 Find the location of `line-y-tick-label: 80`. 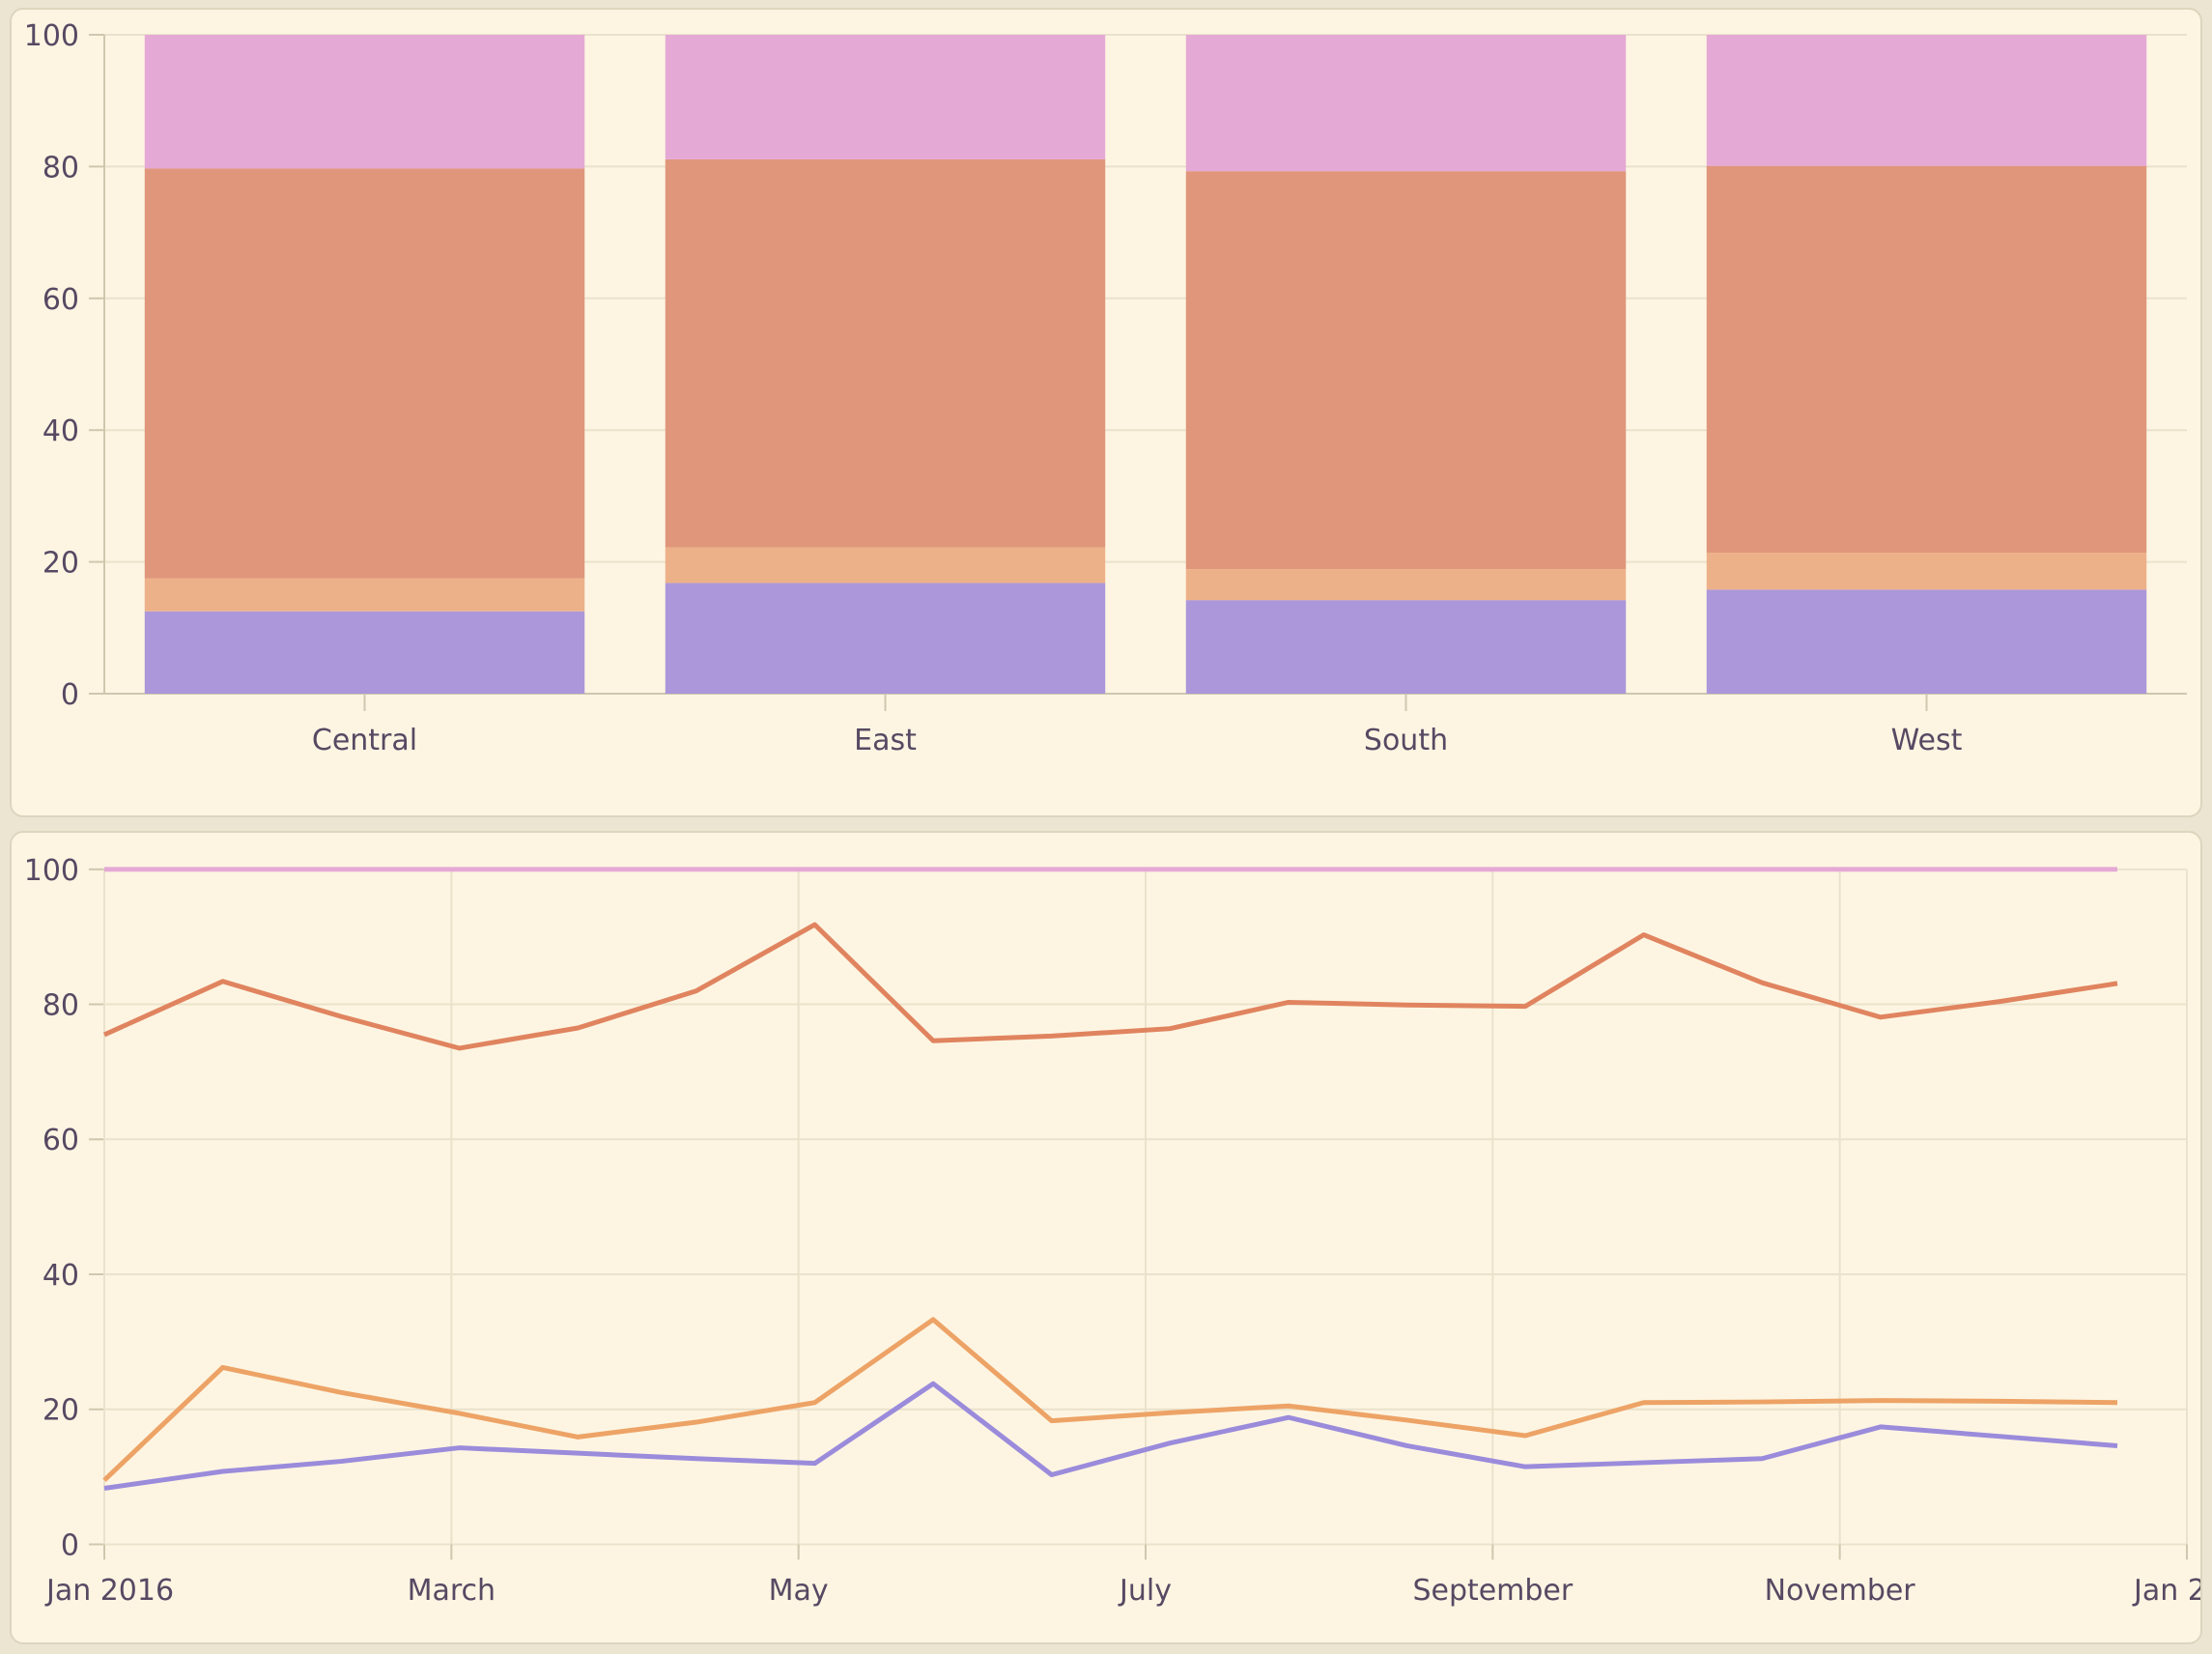

line-y-tick-label: 80 is located at coordinates (61, 1006).